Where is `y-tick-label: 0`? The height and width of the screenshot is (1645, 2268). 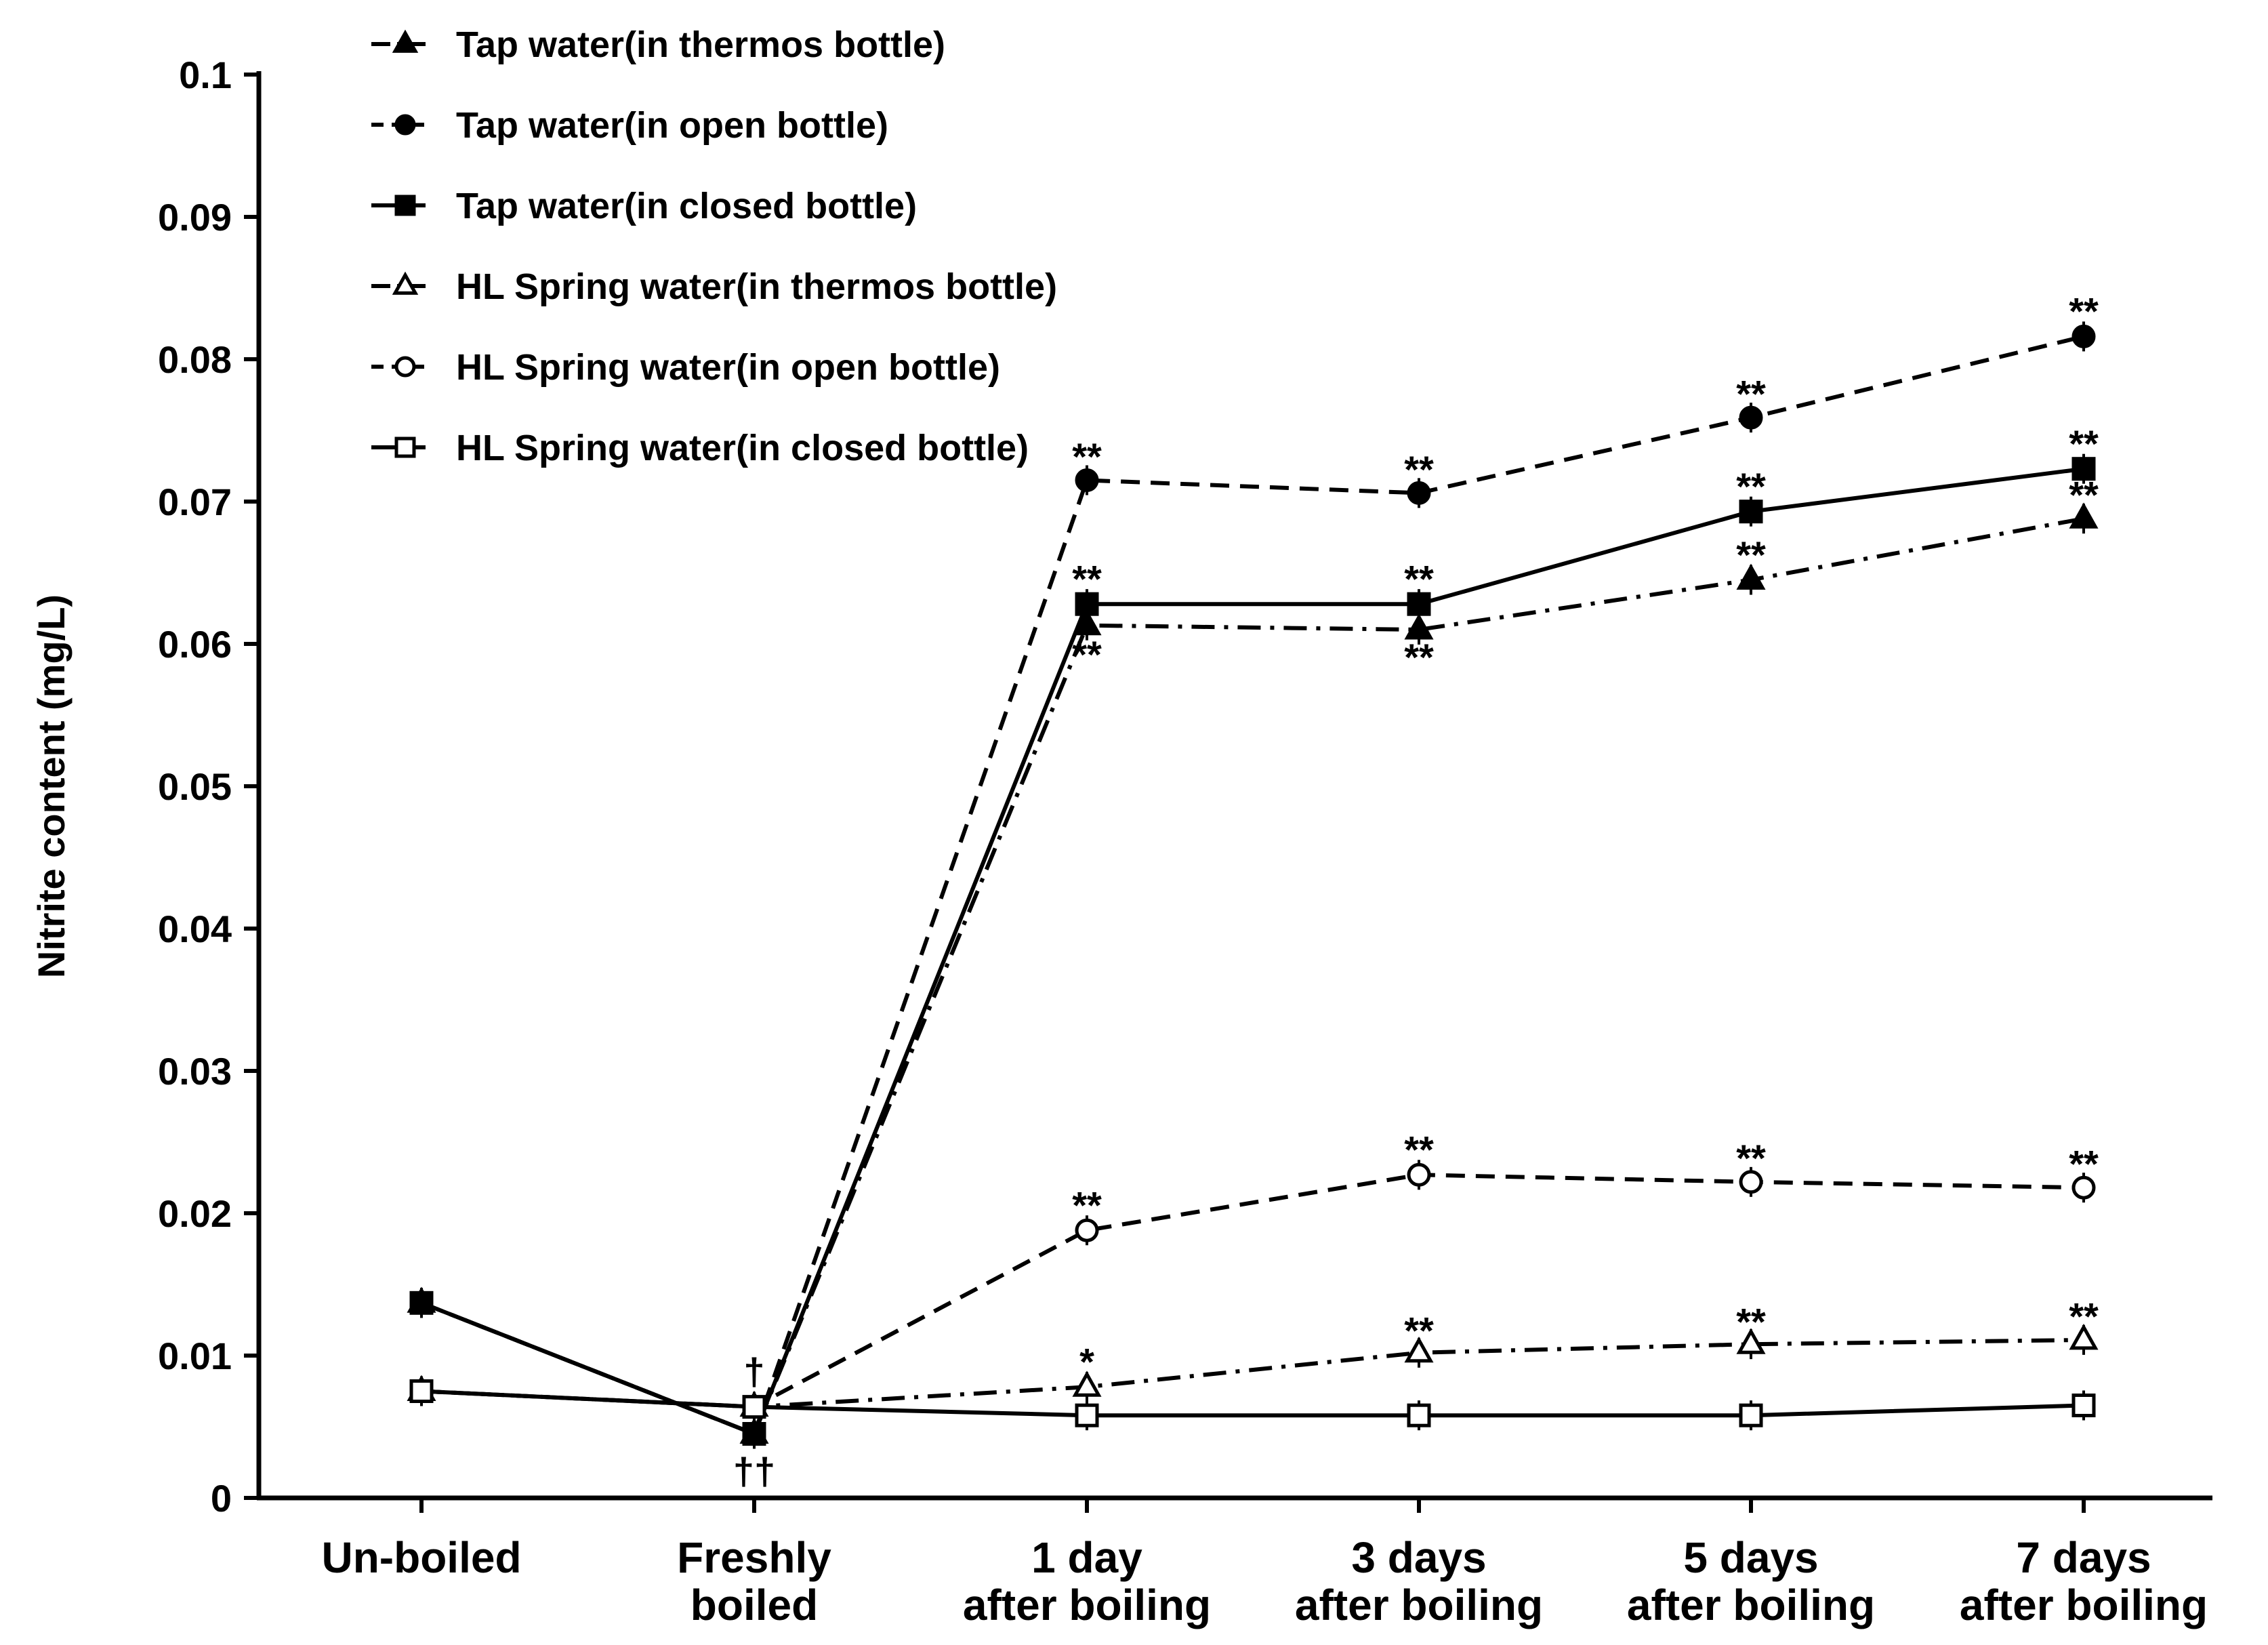
y-tick-label: 0 is located at coordinates (221, 1498).